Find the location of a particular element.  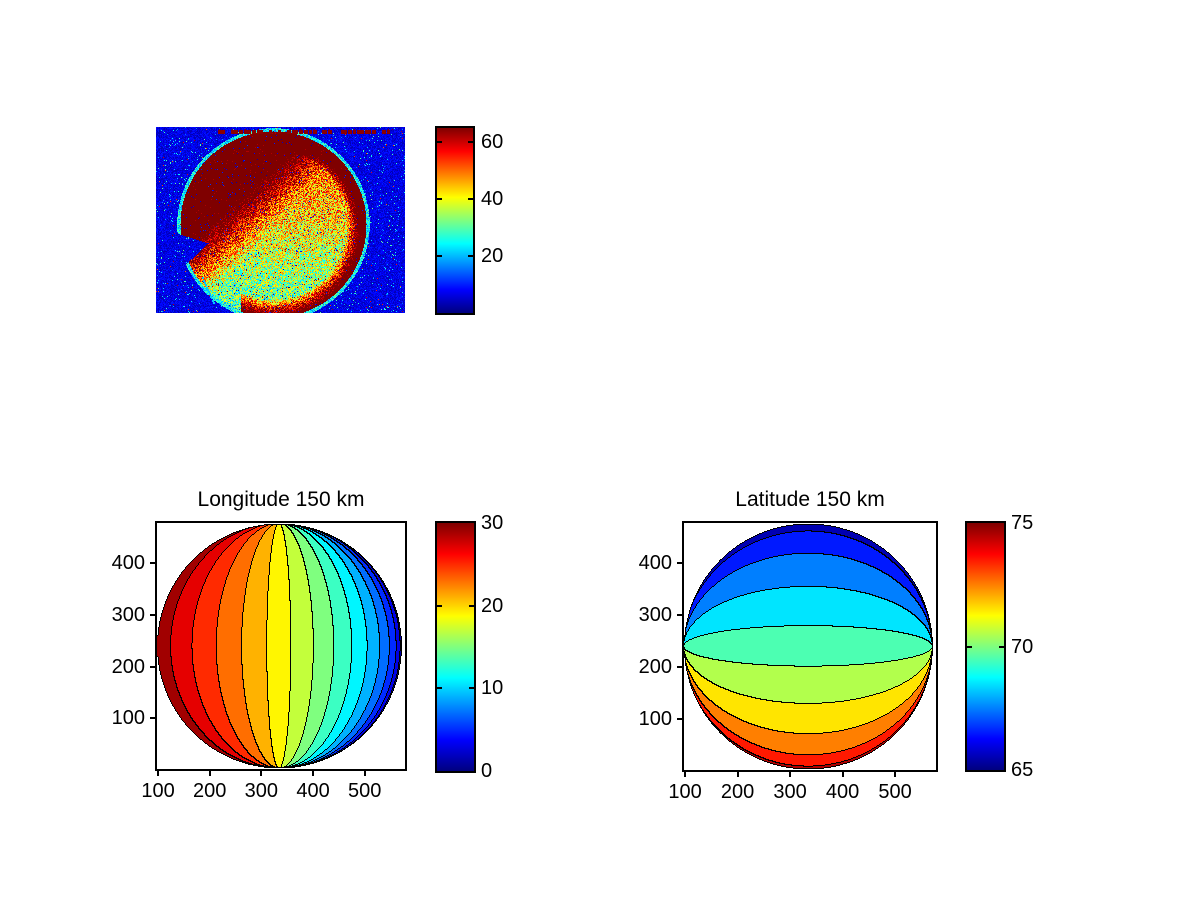

allsky-colorbar is located at coordinates (455, 220).